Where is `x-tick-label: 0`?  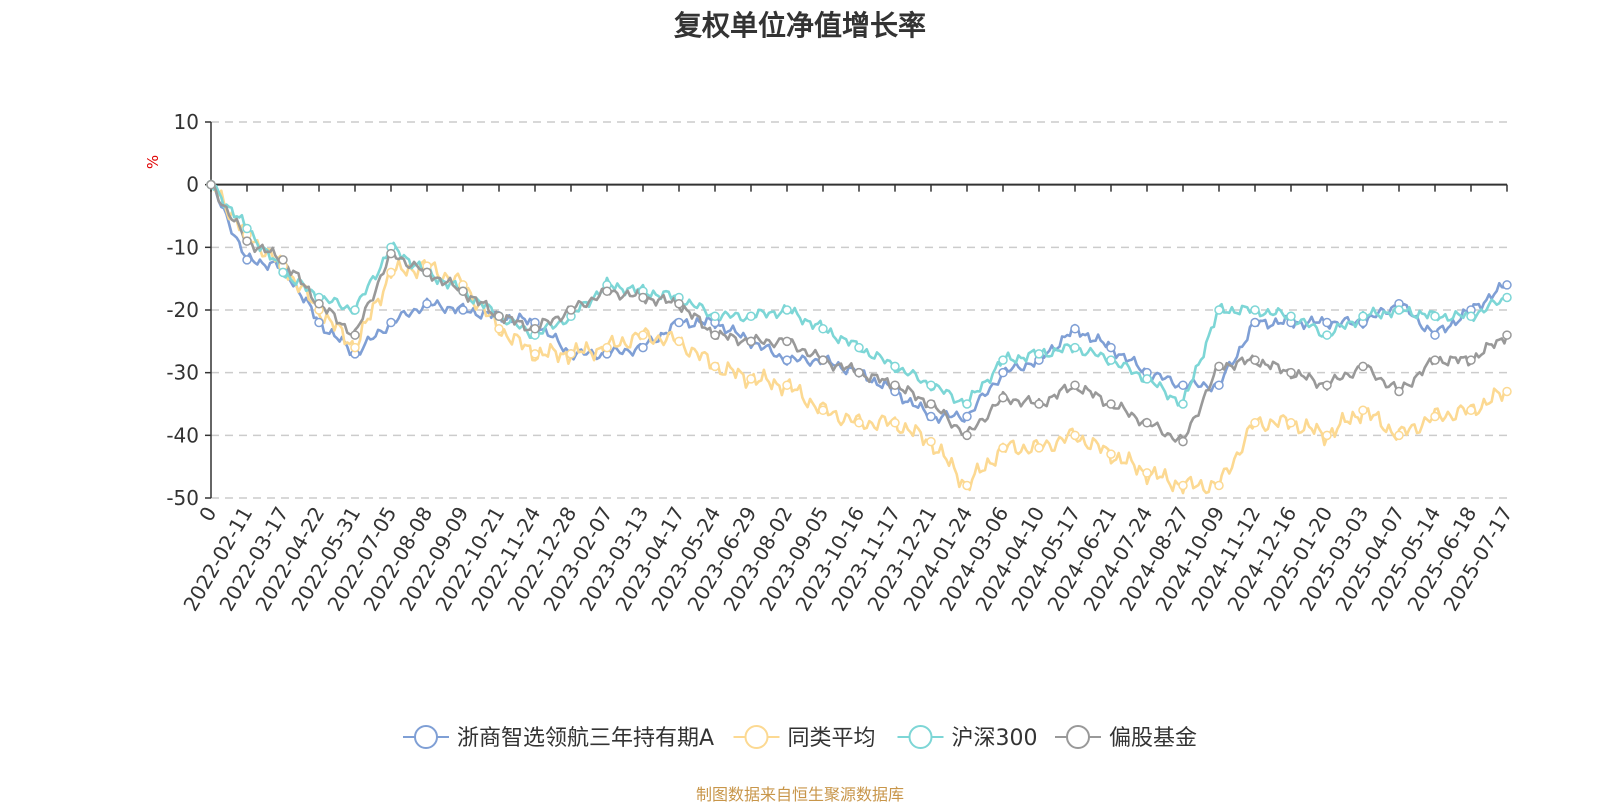 x-tick-label: 0 is located at coordinates (207, 514).